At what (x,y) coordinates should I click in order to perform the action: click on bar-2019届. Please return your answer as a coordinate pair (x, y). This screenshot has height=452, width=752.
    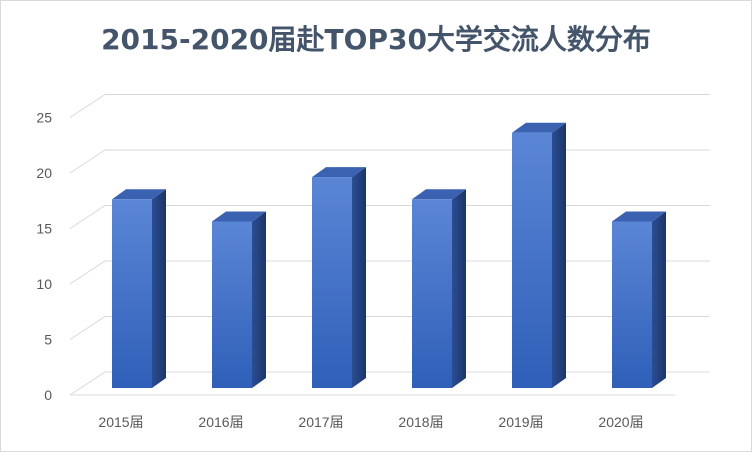
    Looking at the image, I should click on (539, 255).